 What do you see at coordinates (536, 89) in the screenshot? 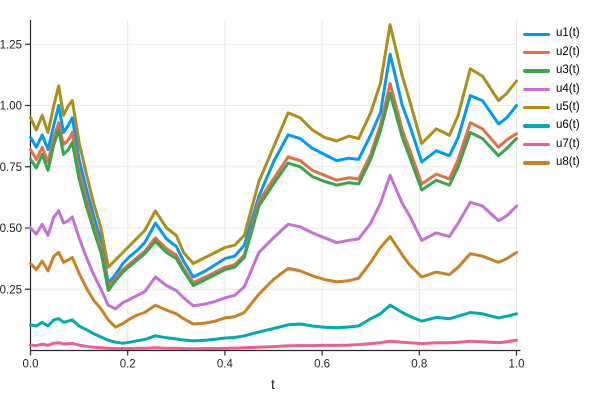
I see `legend-line-sample-u4` at bounding box center [536, 89].